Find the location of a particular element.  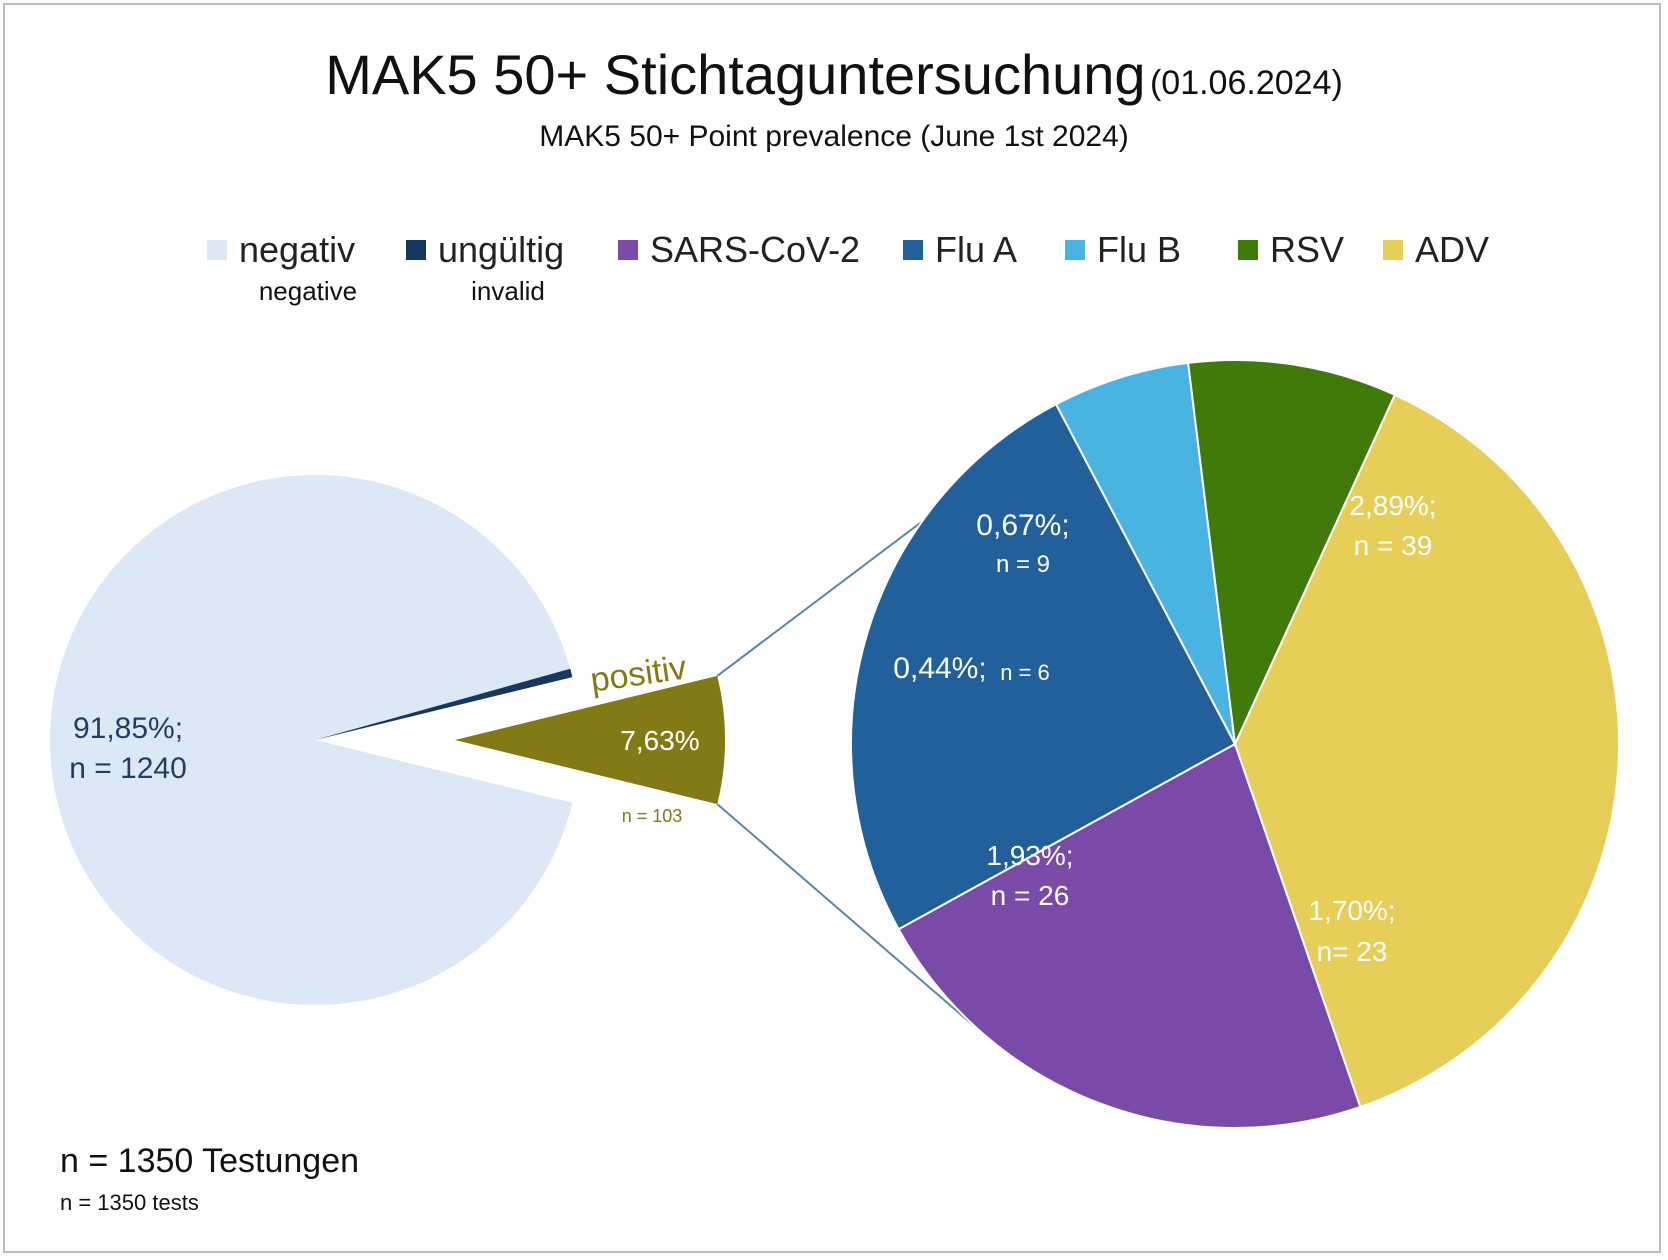

label-rsv-pct: 0,67%; is located at coordinates (1022, 525).